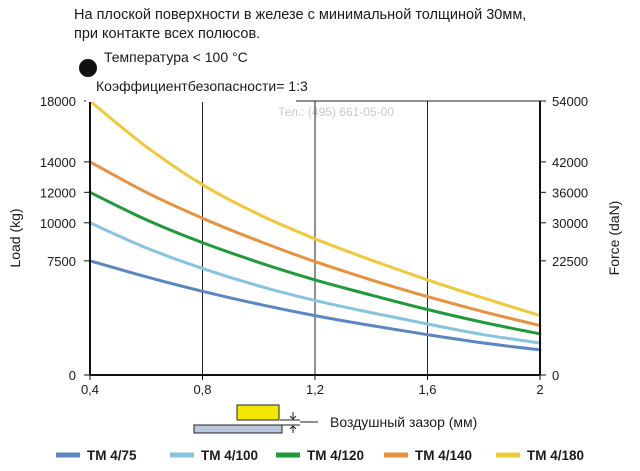 Image resolution: width=640 pixels, height=471 pixels. I want to click on notes-background, so click(191, 81).